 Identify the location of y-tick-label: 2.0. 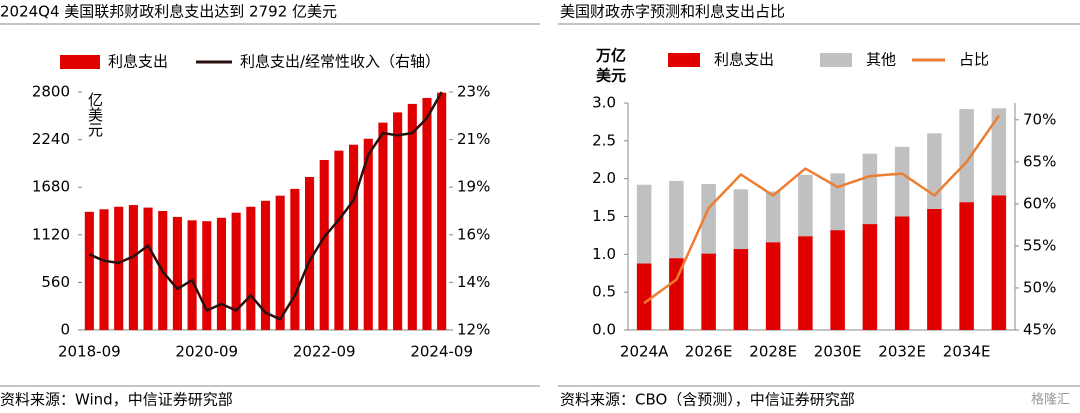
(604, 178).